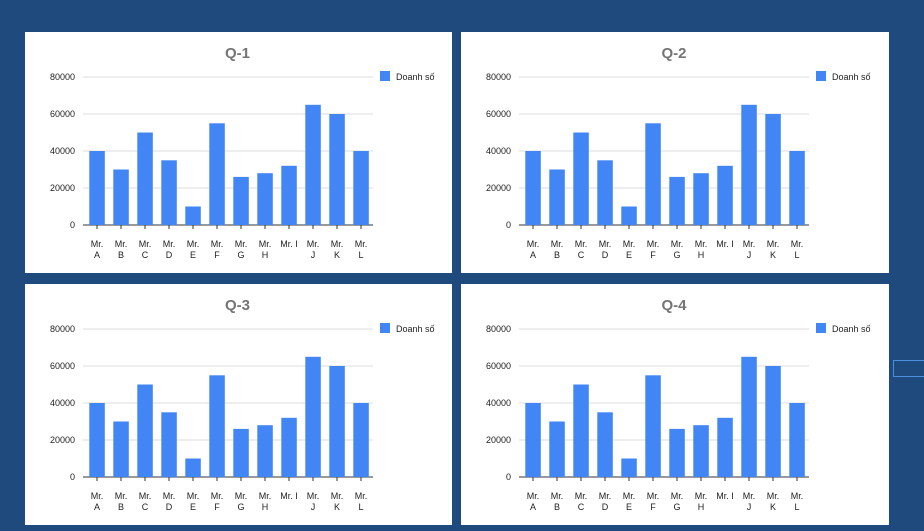 Image resolution: width=924 pixels, height=531 pixels. Describe the element at coordinates (908, 368) in the screenshot. I see `selection-handle` at that location.